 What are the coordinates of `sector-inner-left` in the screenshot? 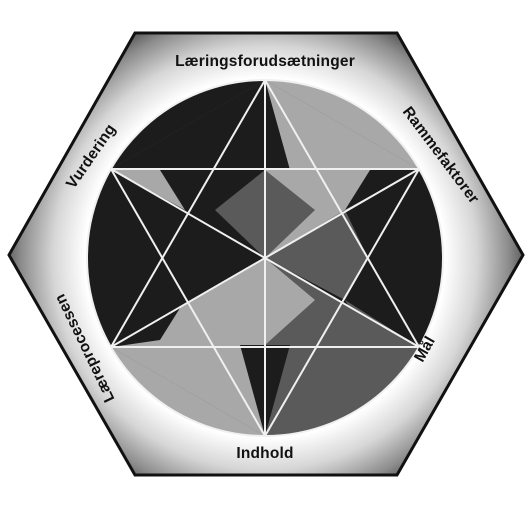 It's located at (213, 255).